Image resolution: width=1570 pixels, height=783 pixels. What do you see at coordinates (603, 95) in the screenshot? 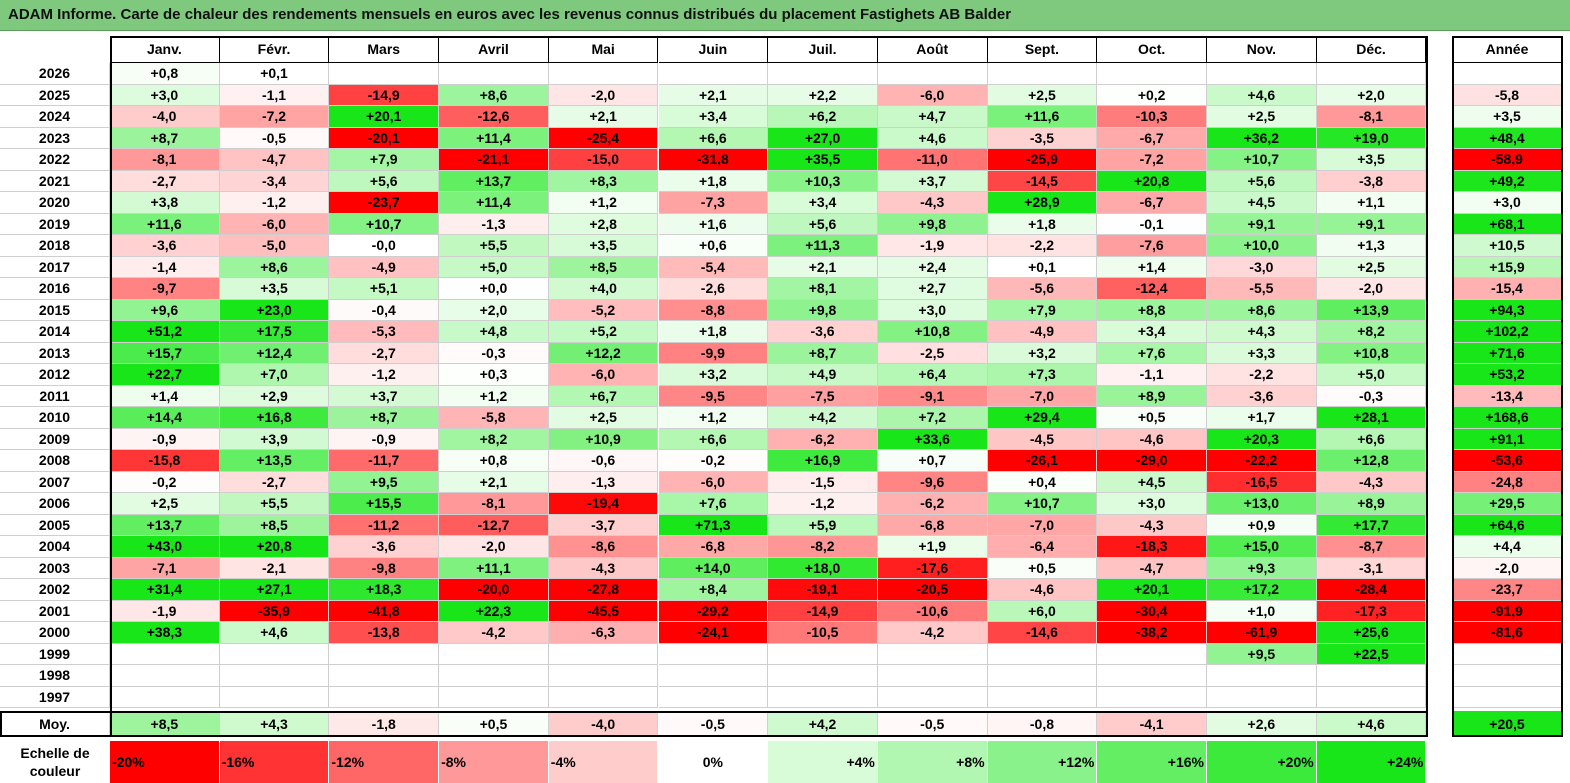
I see `heatmap-cell: -2,0` at bounding box center [603, 95].